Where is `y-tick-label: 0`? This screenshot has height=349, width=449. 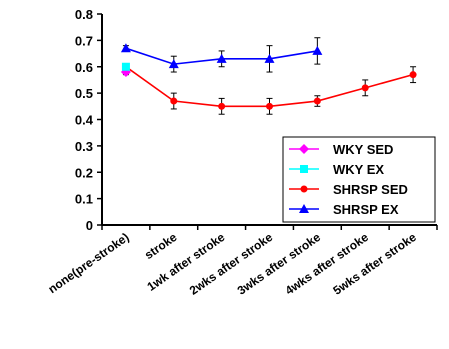
y-tick-label: 0 is located at coordinates (89, 225).